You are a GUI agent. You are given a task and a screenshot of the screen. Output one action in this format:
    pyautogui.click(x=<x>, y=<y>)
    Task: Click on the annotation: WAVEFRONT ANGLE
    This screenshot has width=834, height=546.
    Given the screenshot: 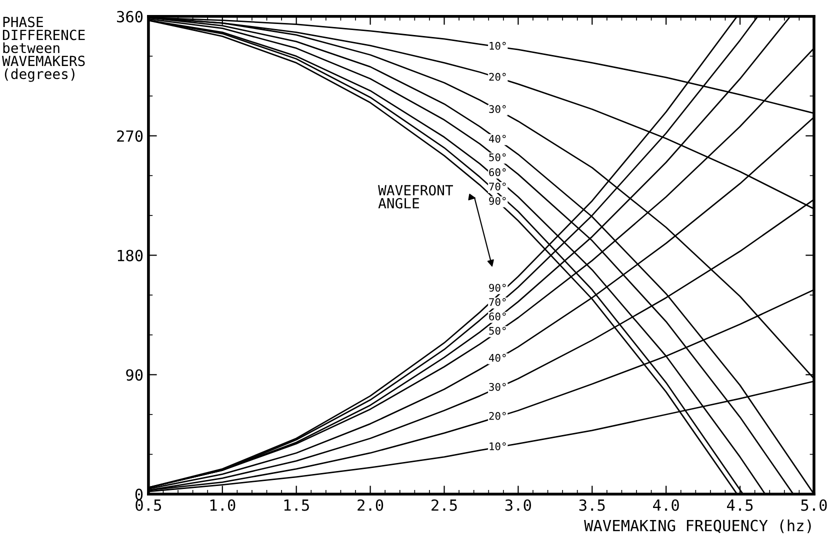 What is the action you would take?
    pyautogui.click(x=415, y=196)
    